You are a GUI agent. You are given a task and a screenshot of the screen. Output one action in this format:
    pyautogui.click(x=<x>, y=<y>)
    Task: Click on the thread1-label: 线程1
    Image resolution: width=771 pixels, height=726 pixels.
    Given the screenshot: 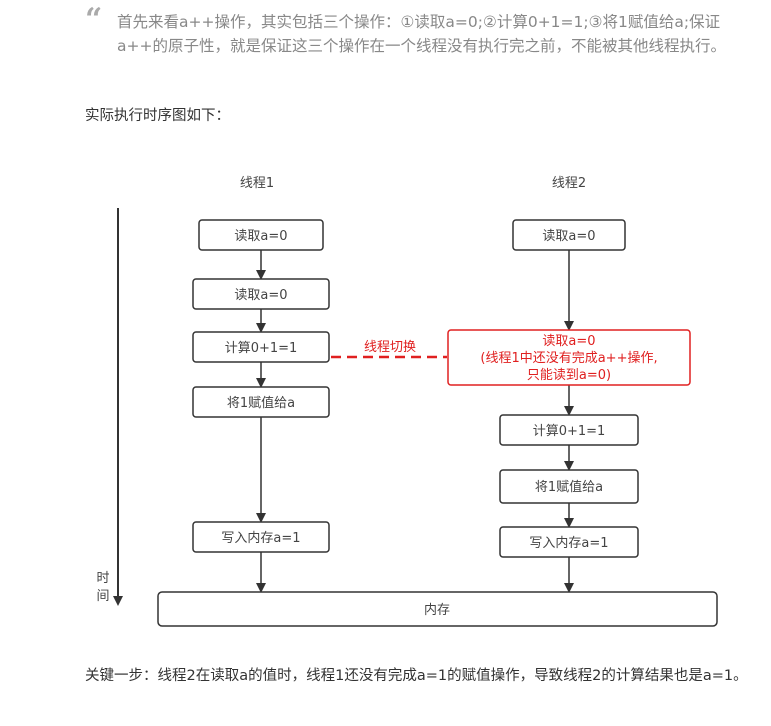 What is the action you would take?
    pyautogui.click(x=257, y=183)
    